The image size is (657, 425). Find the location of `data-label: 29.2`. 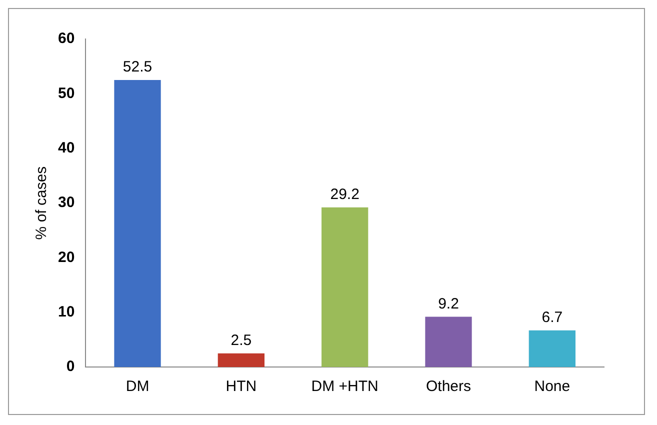

data-label: 29.2 is located at coordinates (345, 195).